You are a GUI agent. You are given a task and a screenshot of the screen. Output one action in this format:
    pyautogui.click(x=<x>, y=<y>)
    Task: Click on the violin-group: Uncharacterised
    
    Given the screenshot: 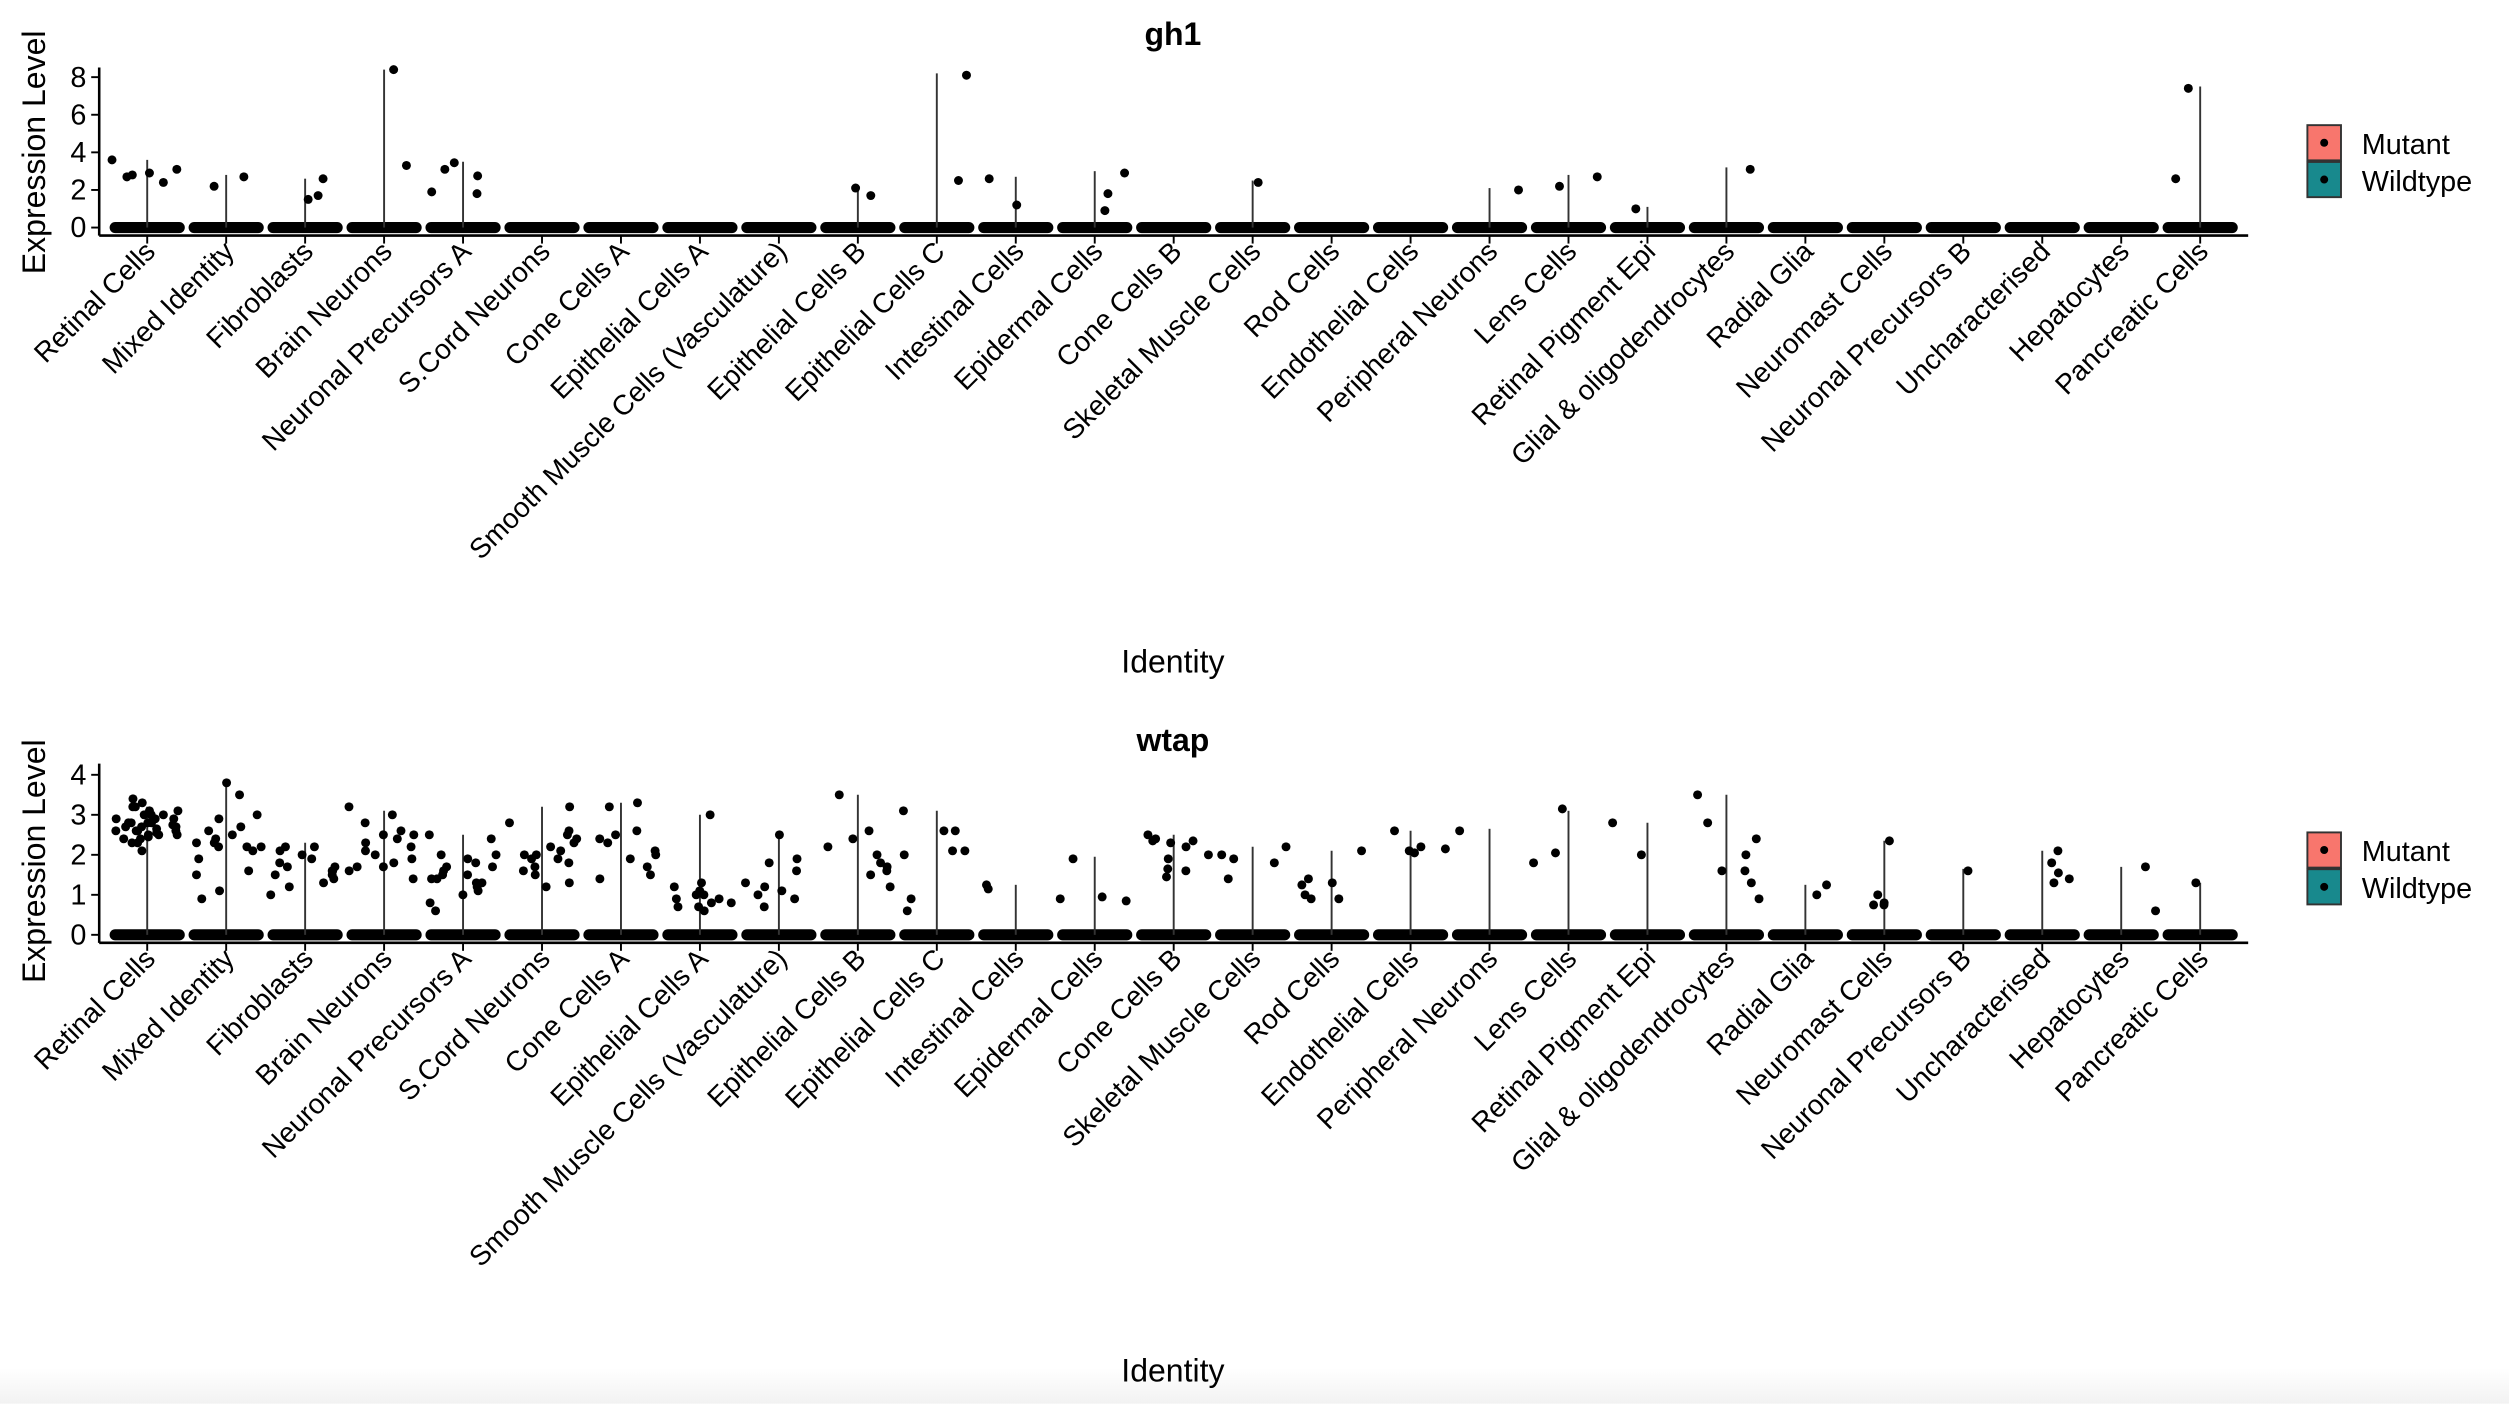 What is the action you would take?
    pyautogui.click(x=1985, y=977)
    